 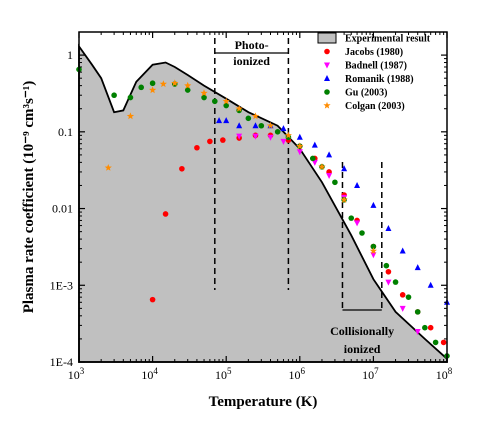 I want to click on x-tick-label: 10³, so click(x=76, y=374).